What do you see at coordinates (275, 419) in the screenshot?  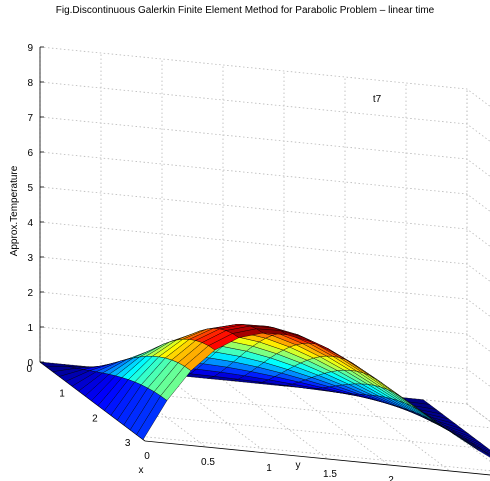 I see `gridline-y-floor` at bounding box center [275, 419].